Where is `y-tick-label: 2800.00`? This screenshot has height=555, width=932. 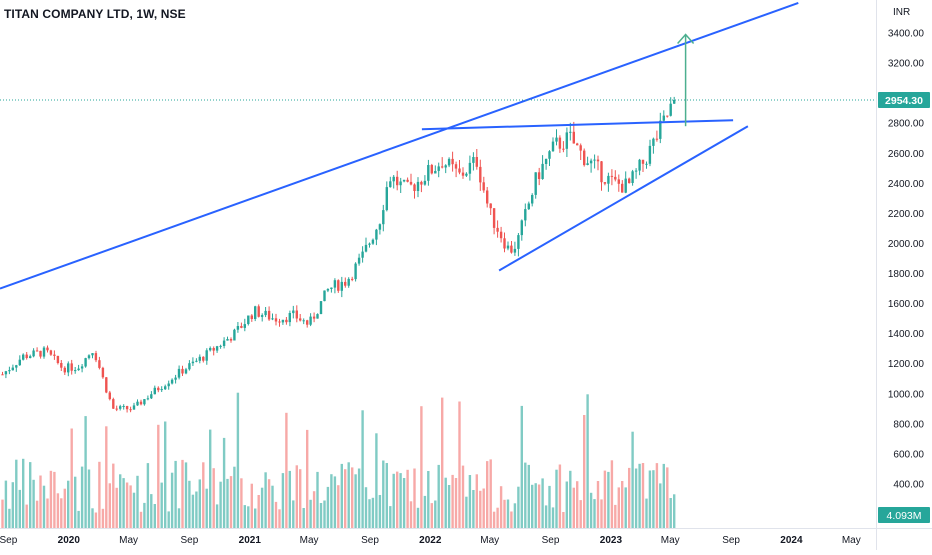 y-tick-label: 2800.00 is located at coordinates (906, 124).